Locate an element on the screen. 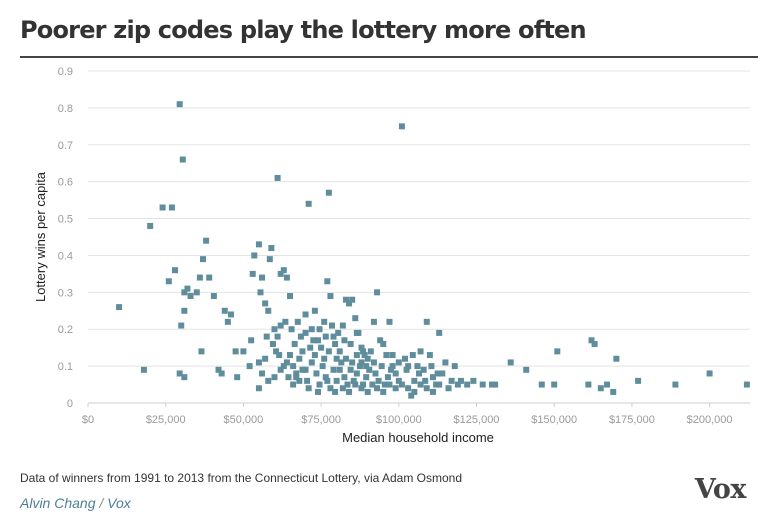  y-tick-label: 0.8 is located at coordinates (65, 109).